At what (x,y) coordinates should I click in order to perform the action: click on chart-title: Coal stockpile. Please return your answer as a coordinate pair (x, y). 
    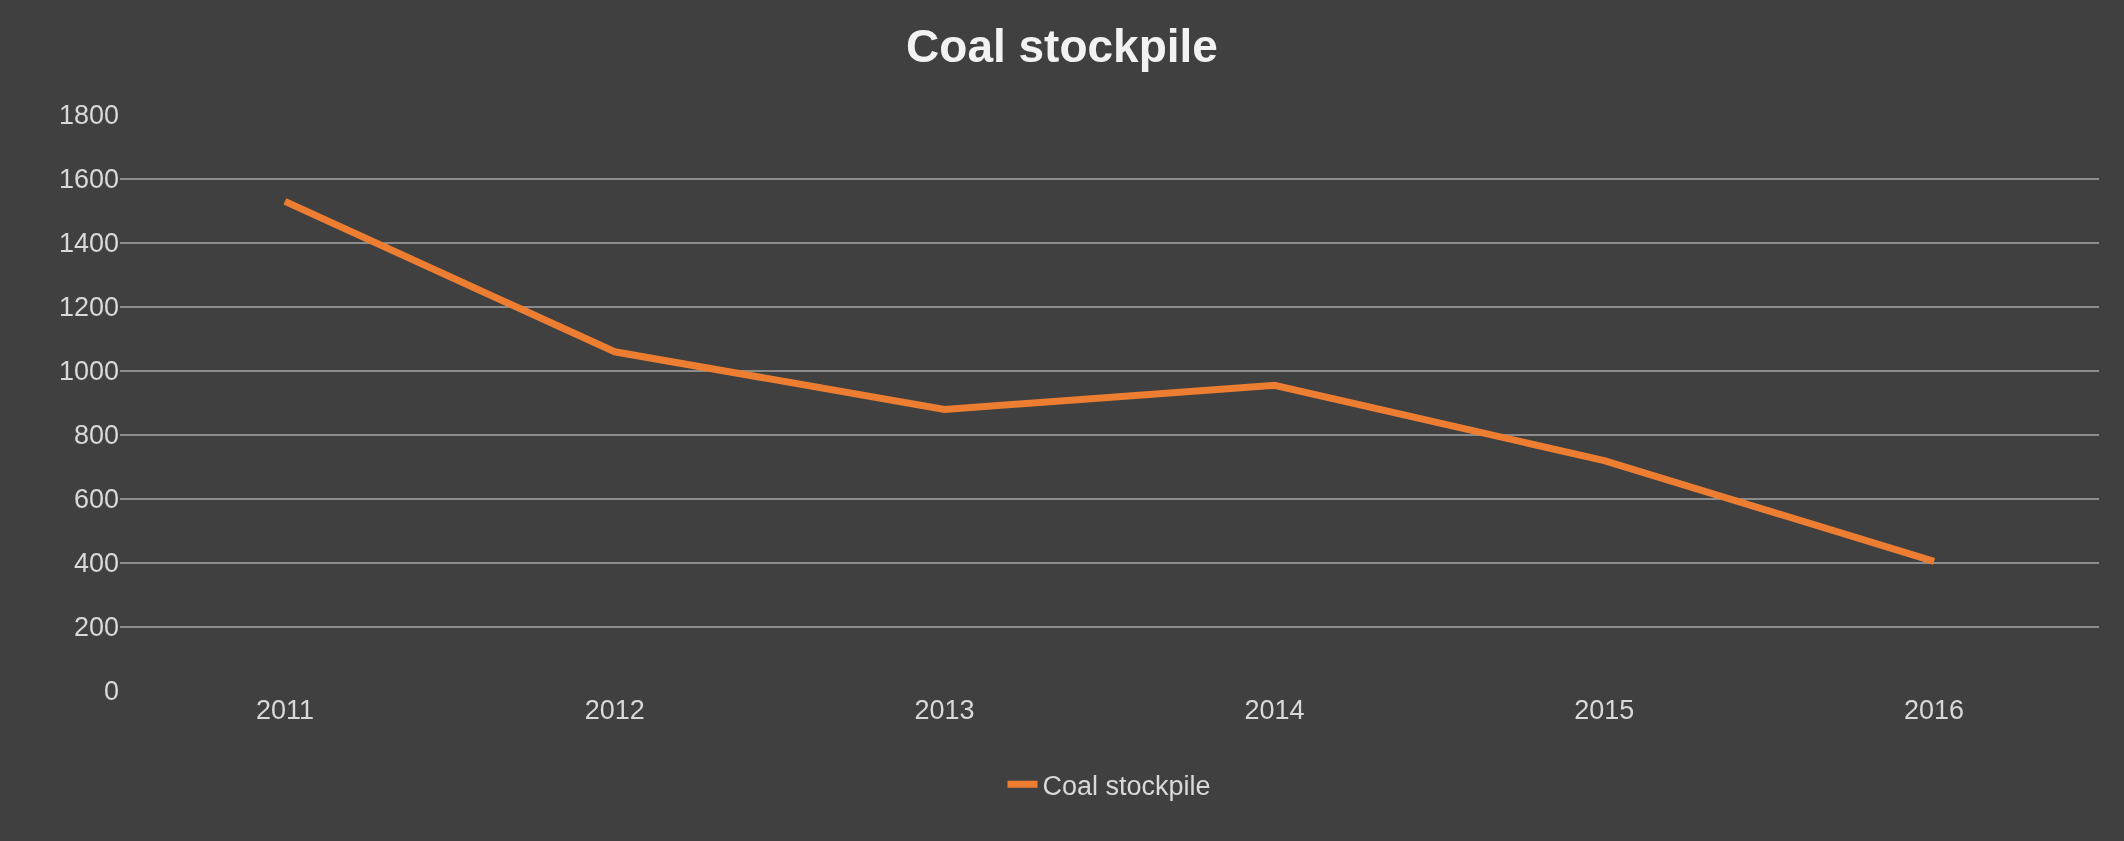
    Looking at the image, I should click on (1062, 45).